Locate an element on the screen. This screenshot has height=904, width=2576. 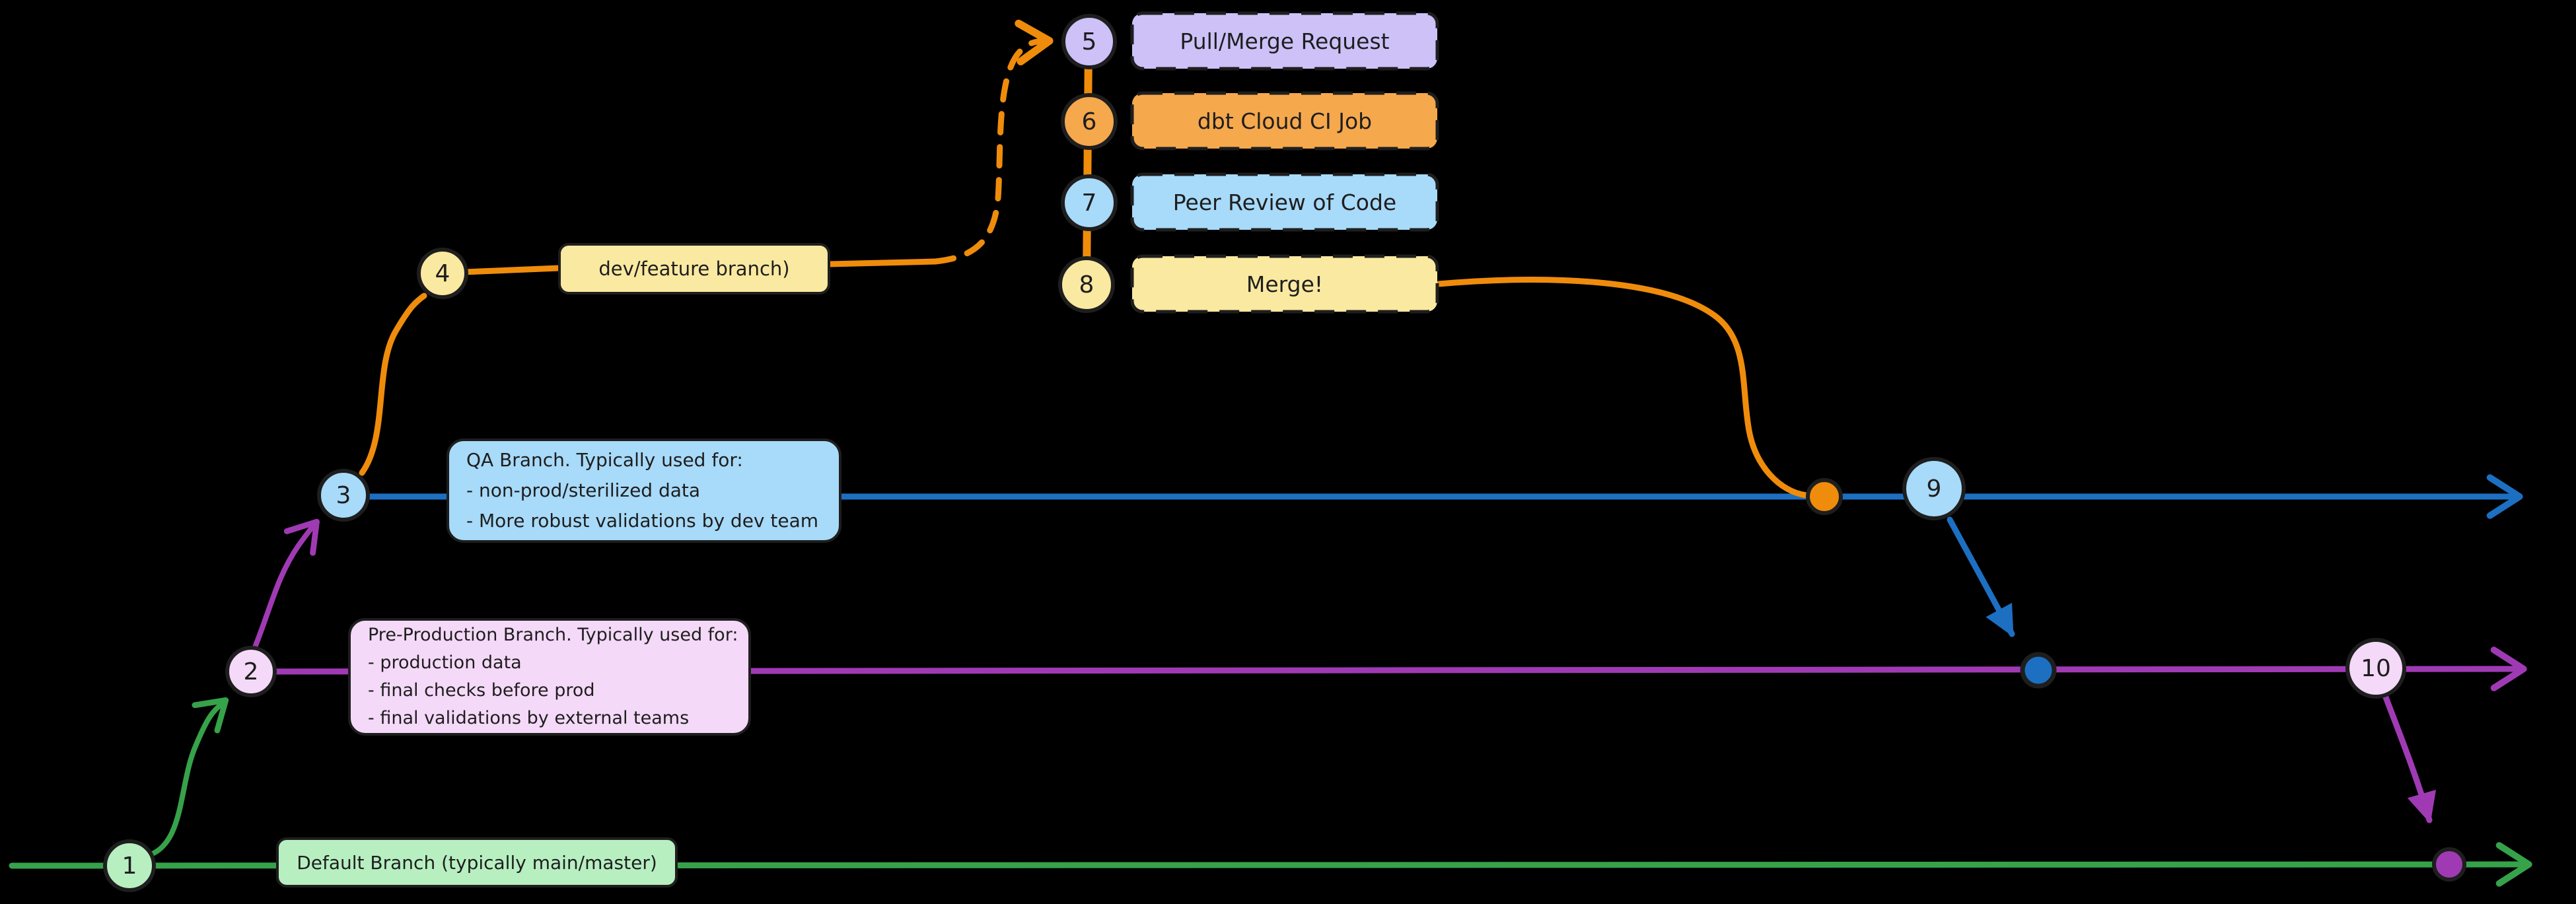
commit-node-7: 7 is located at coordinates (1090, 202).